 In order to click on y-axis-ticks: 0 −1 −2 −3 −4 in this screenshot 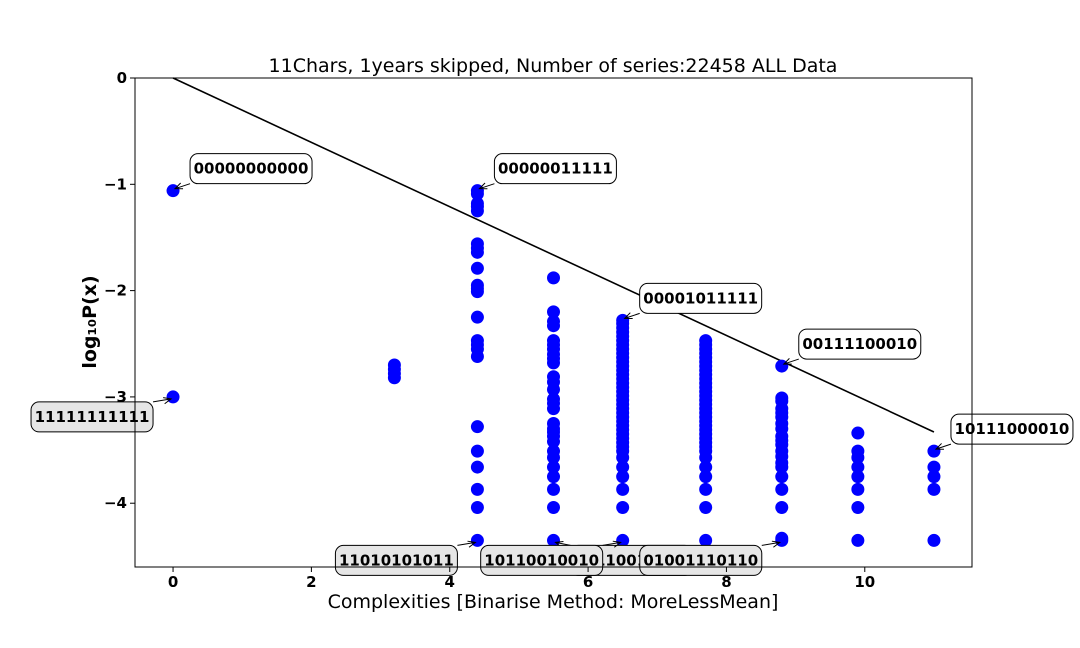, I will do `click(119, 290)`.